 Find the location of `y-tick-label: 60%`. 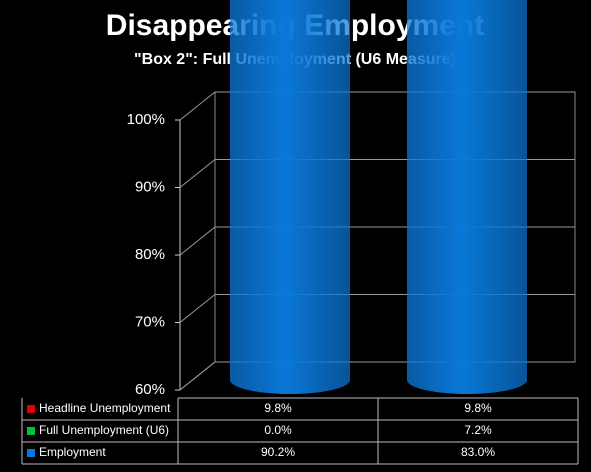

y-tick-label: 60% is located at coordinates (150, 389).